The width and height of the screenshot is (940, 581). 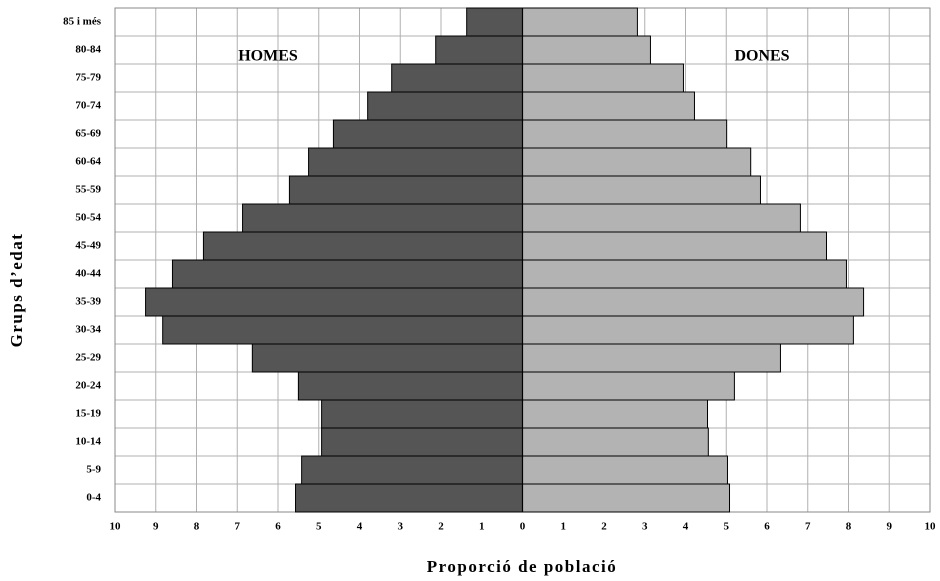 What do you see at coordinates (523, 527) in the screenshot?
I see `x-tick-label: 0` at bounding box center [523, 527].